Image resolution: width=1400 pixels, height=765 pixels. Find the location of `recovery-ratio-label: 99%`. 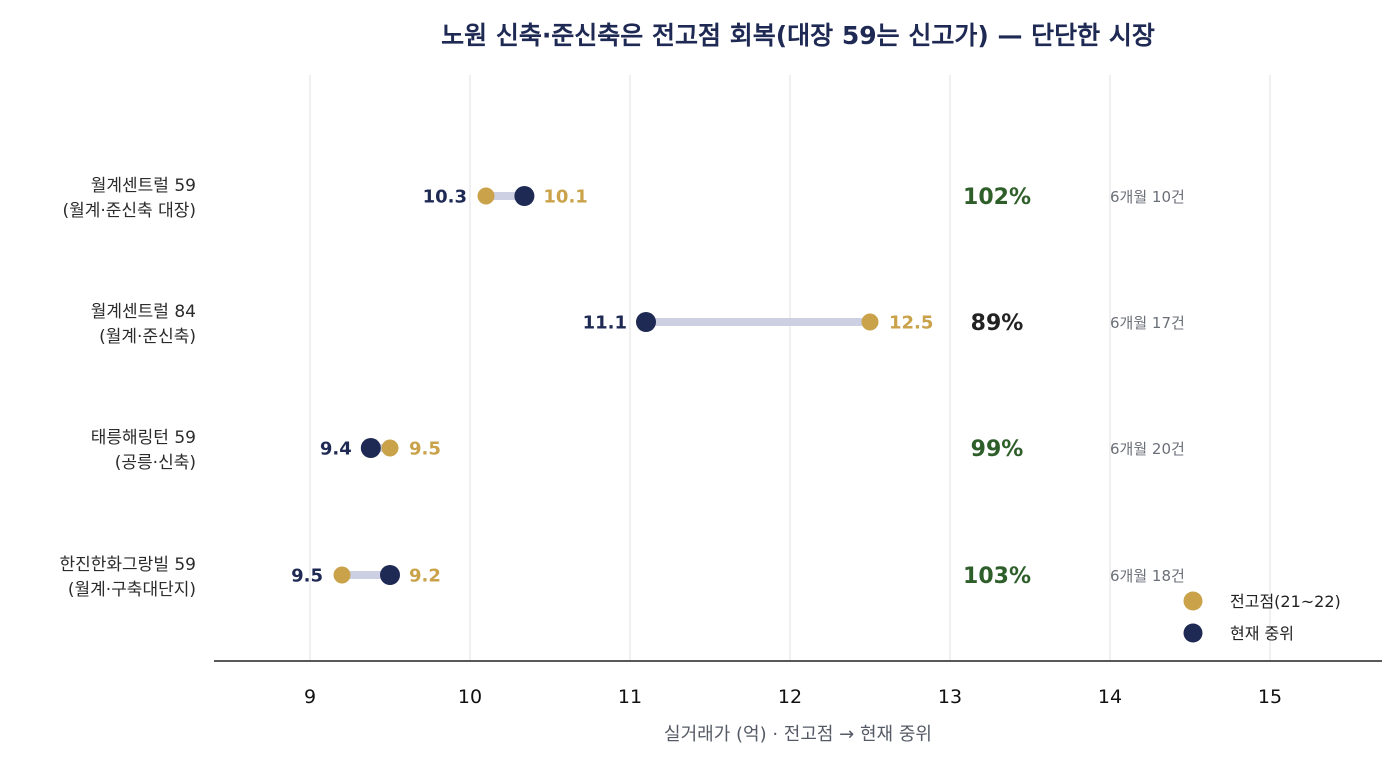

recovery-ratio-label: 99% is located at coordinates (997, 449).